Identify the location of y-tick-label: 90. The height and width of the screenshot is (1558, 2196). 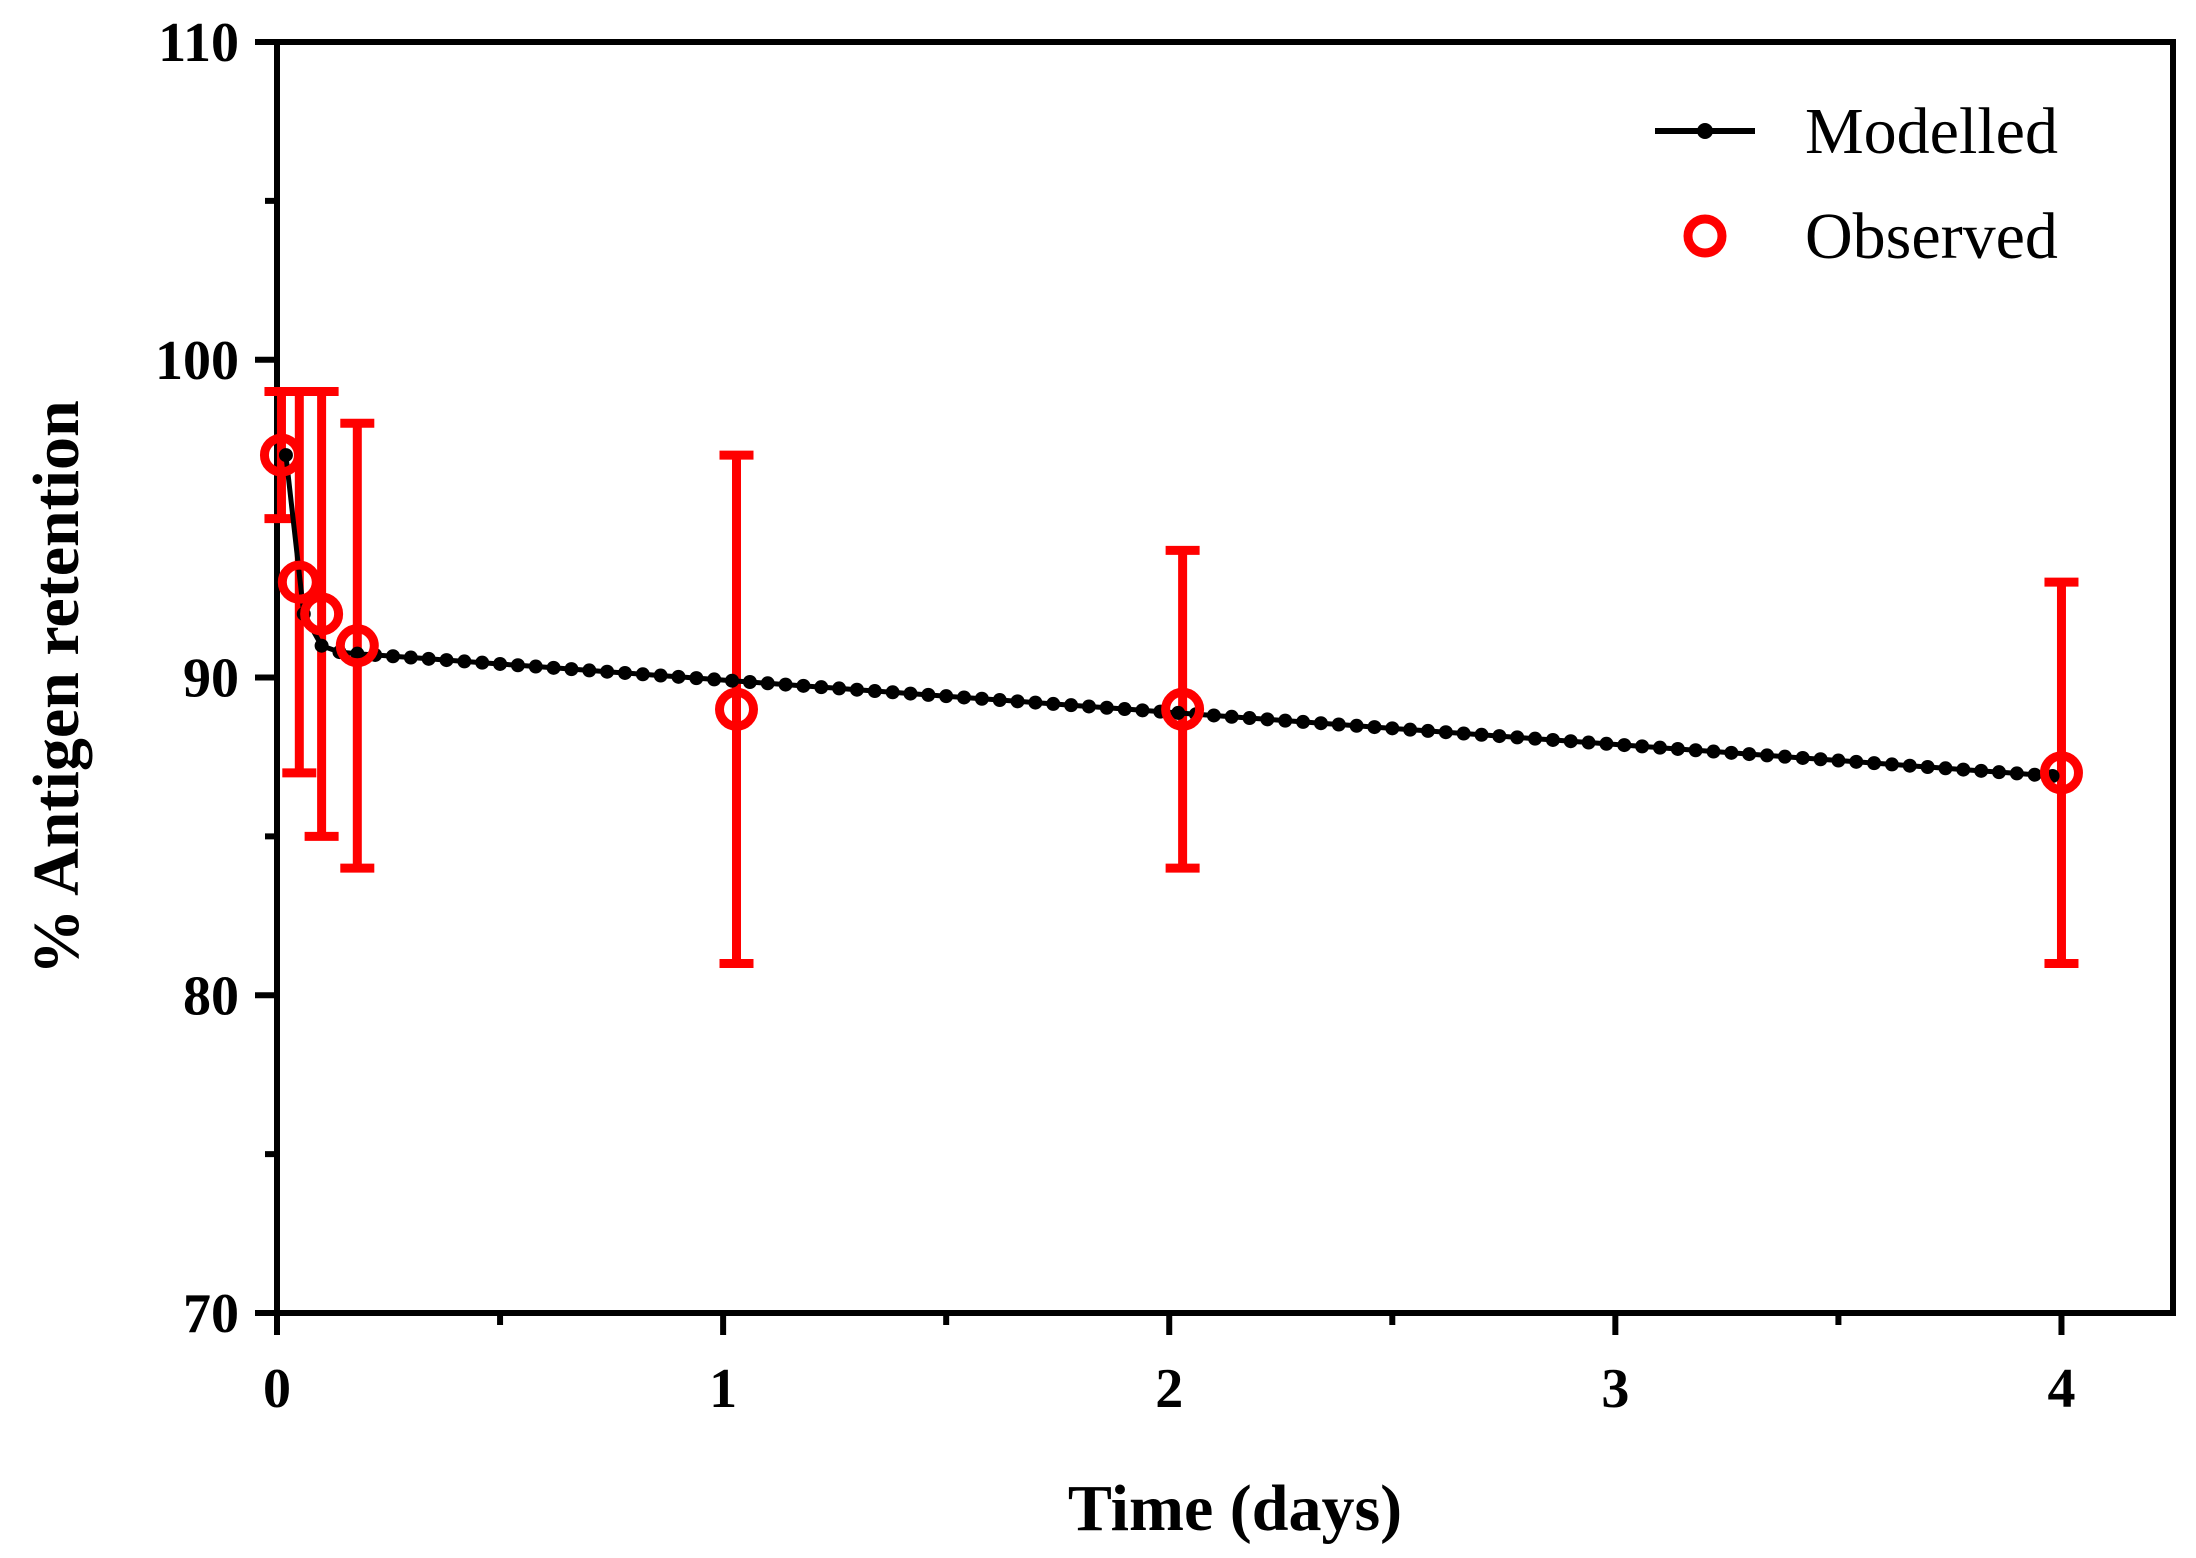
(211, 679).